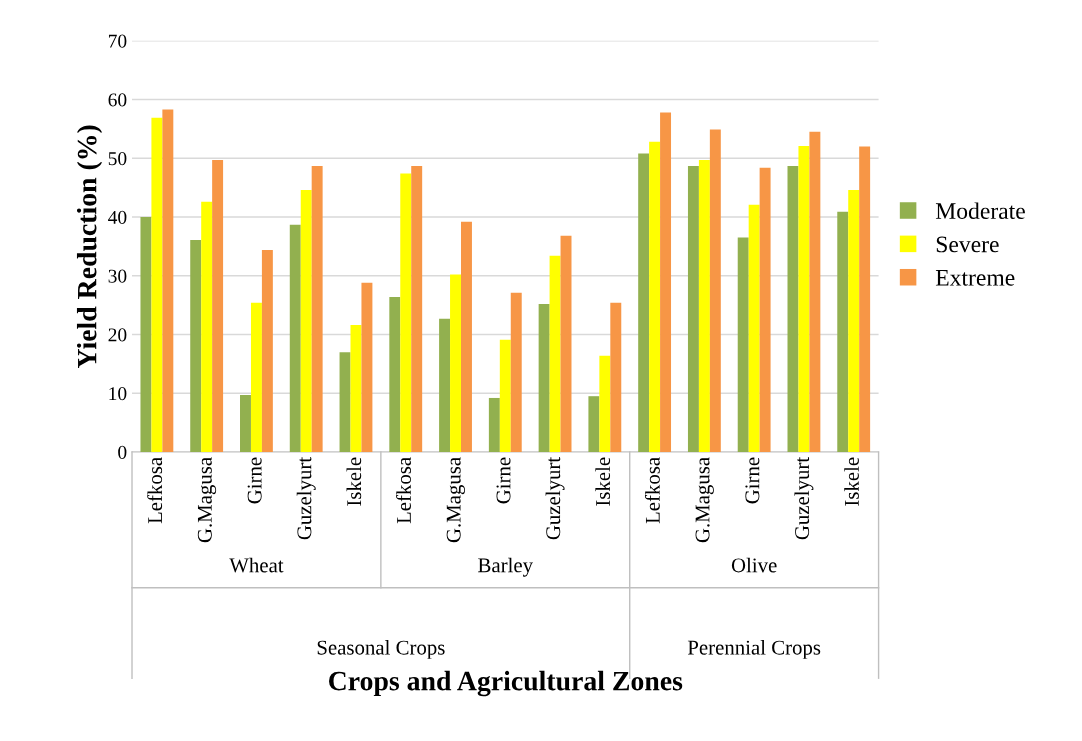 The height and width of the screenshot is (741, 1082). I want to click on legend-label: Extreme, so click(975, 278).